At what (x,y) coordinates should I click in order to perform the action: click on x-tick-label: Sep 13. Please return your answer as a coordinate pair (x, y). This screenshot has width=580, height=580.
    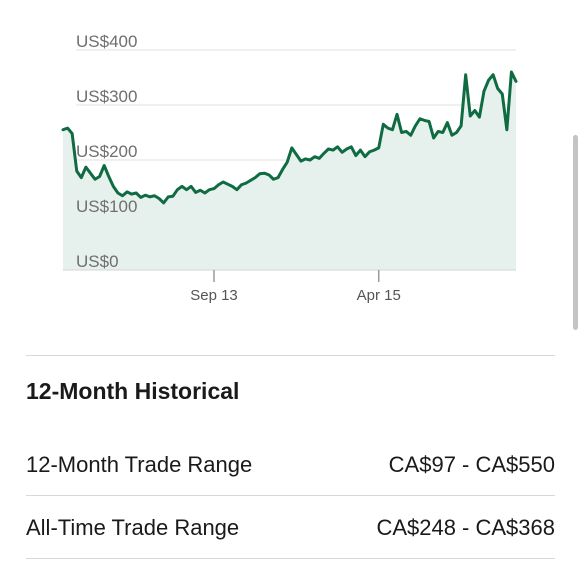
    Looking at the image, I should click on (214, 295).